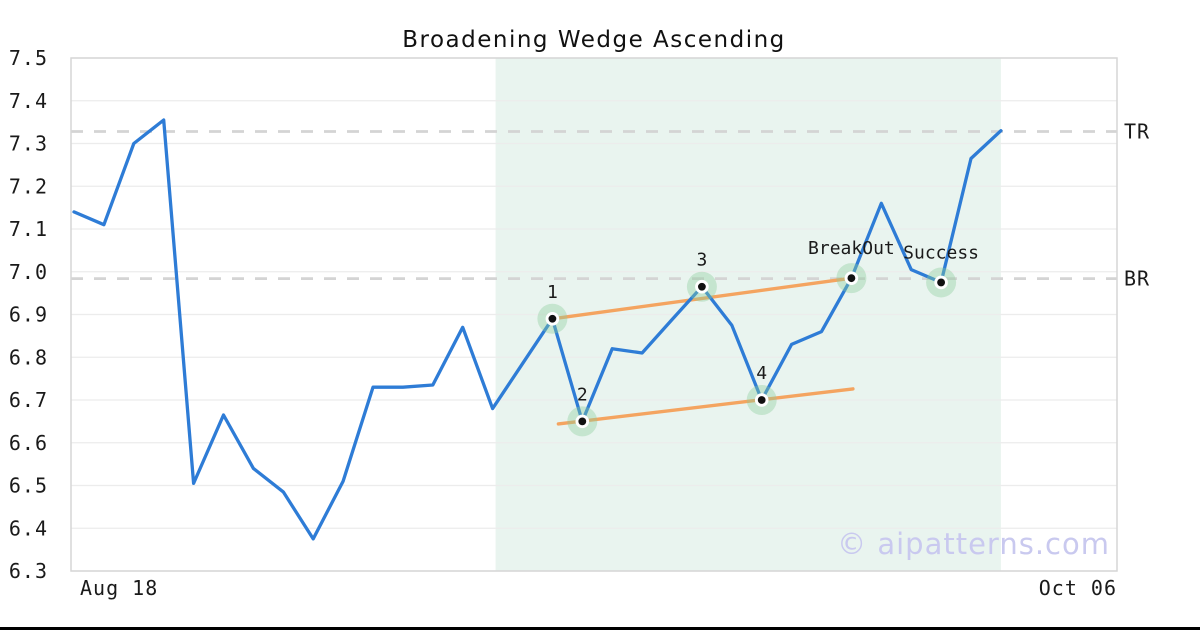 The width and height of the screenshot is (1200, 630). What do you see at coordinates (28, 144) in the screenshot?
I see `y-tick-label: 7.3` at bounding box center [28, 144].